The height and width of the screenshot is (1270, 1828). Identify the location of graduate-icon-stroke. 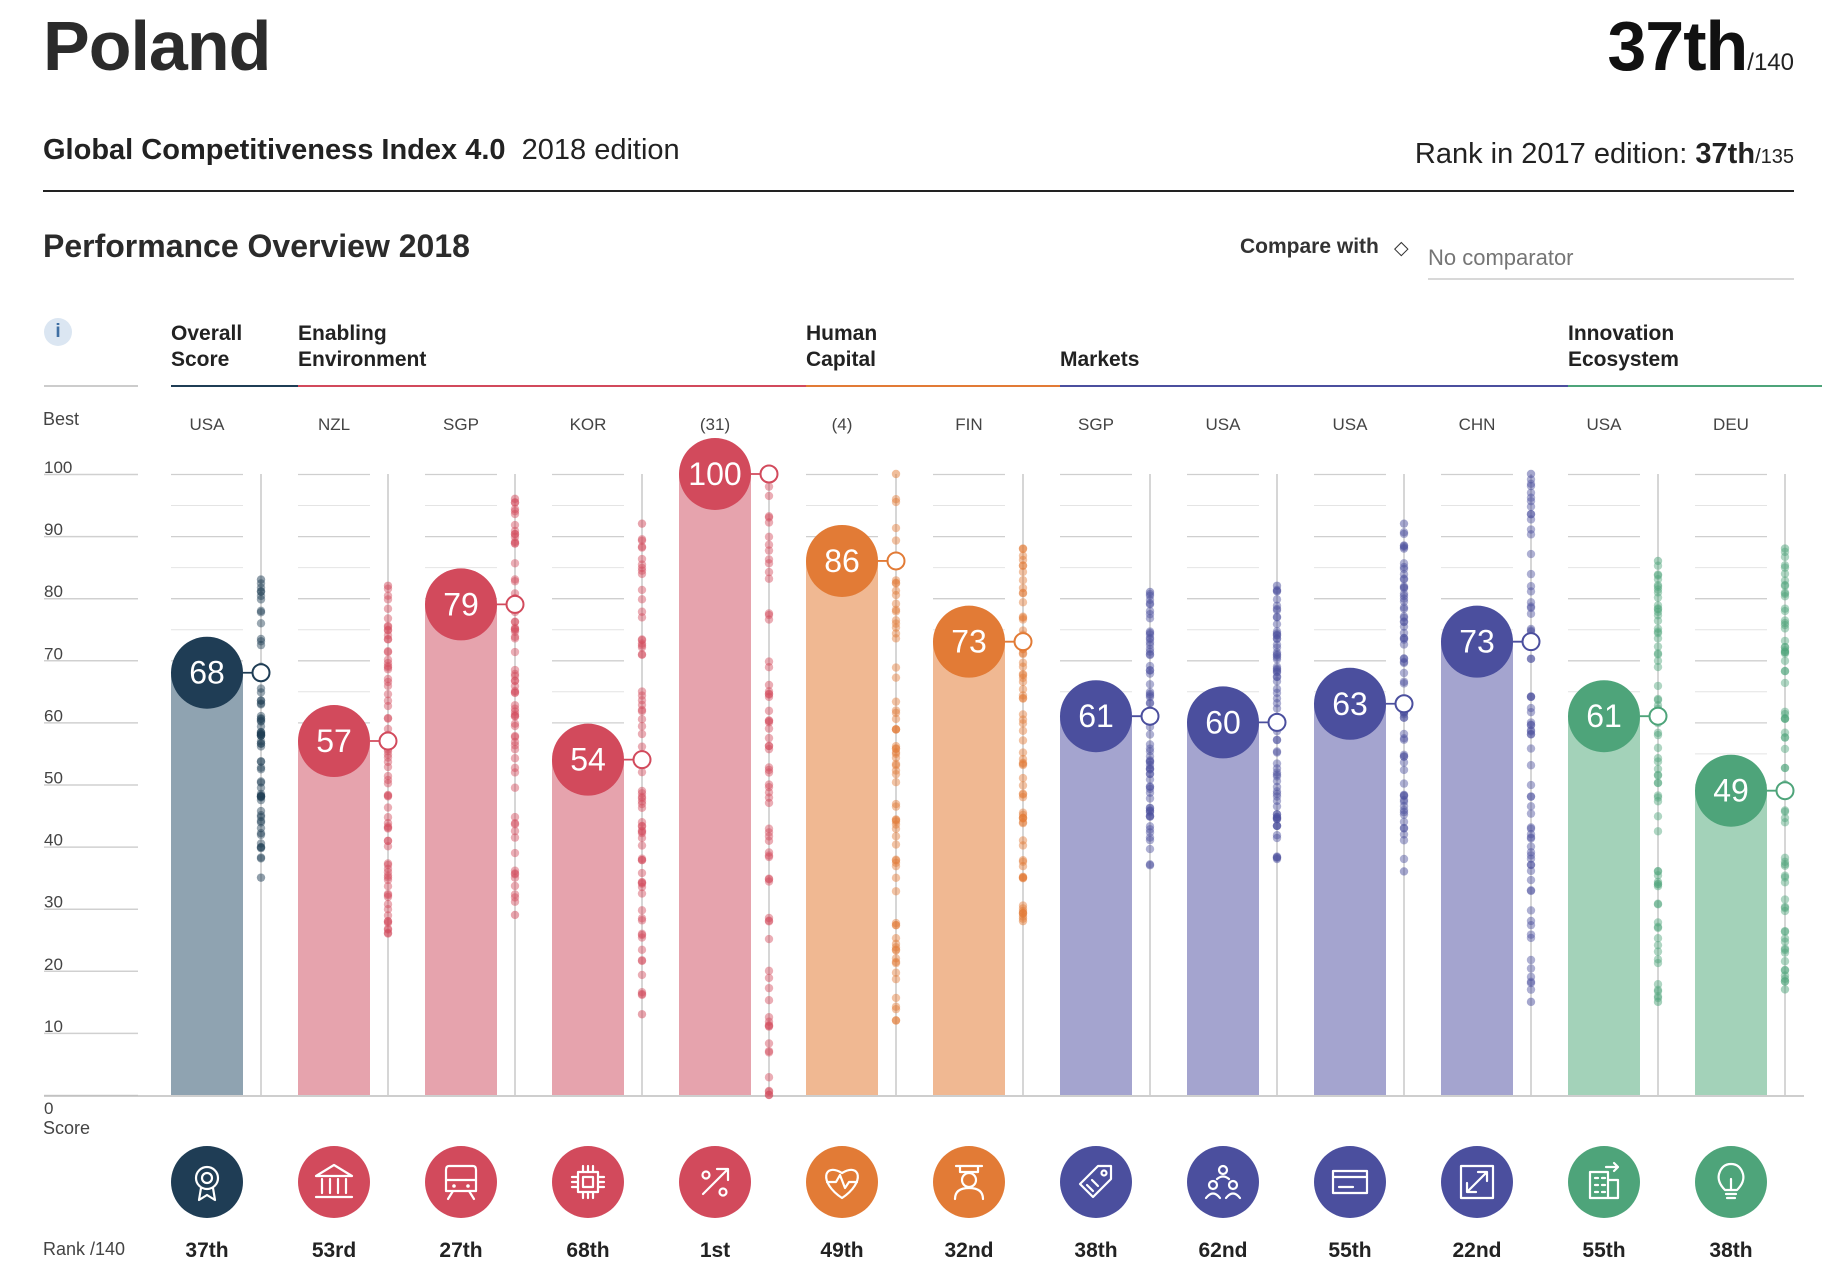
(969, 1193).